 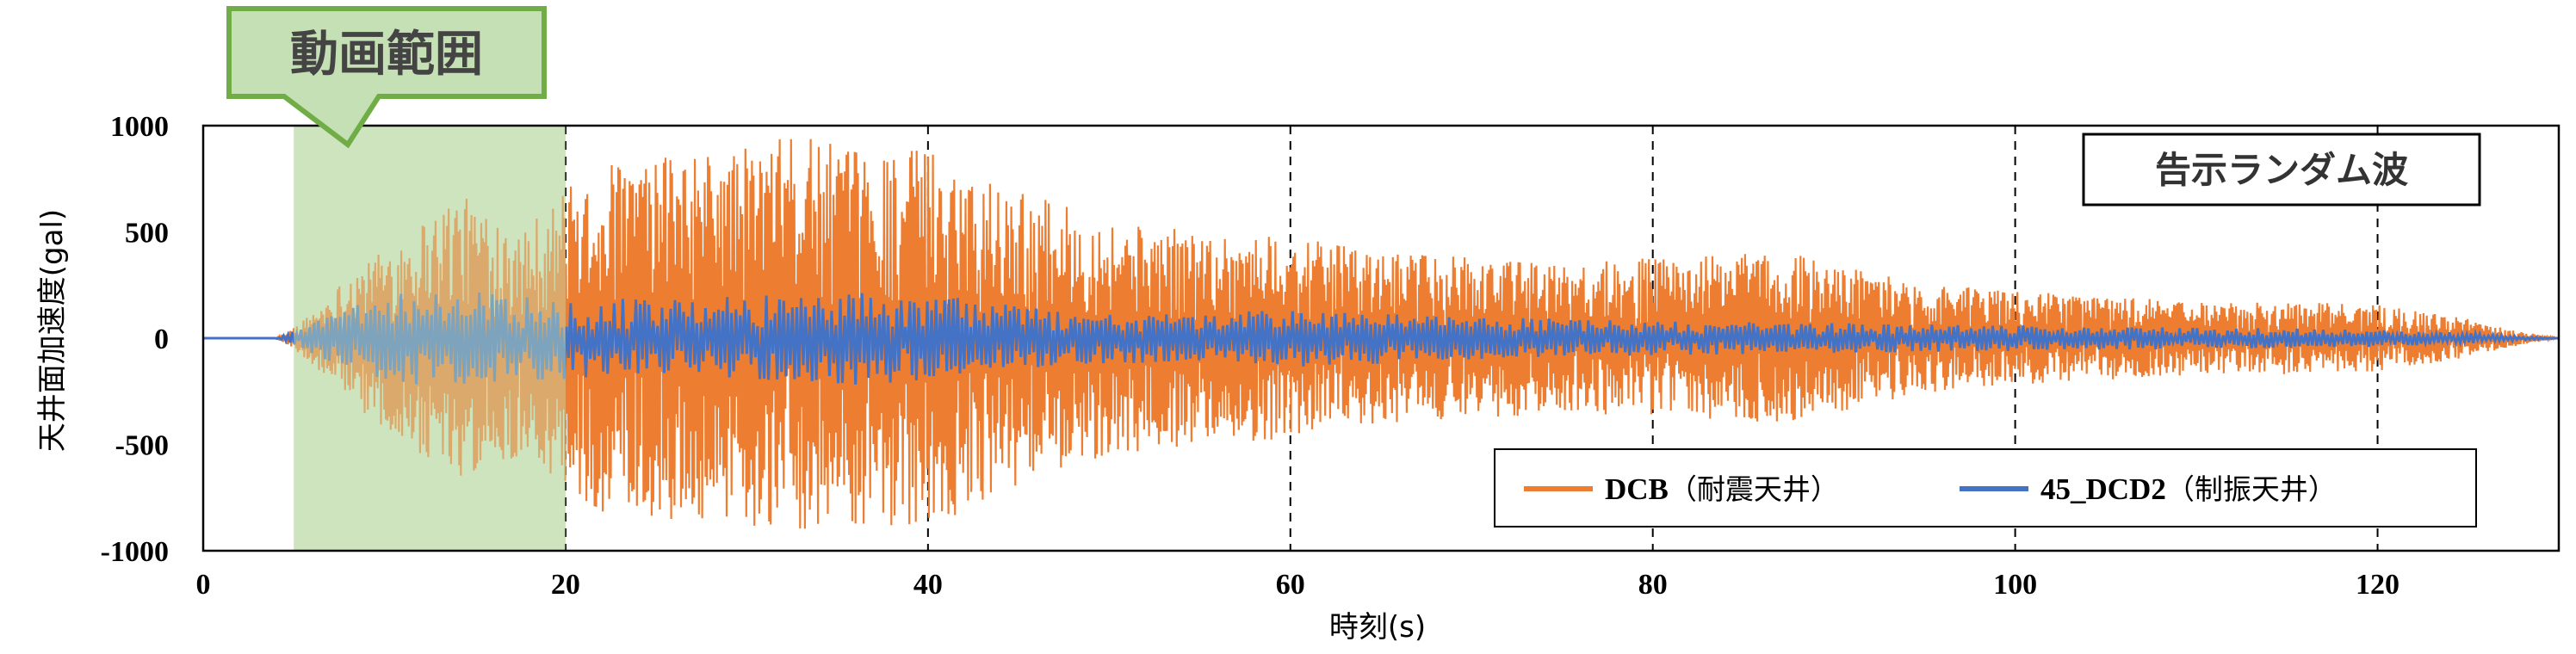 I want to click on wave-type-label: 告示ランダム波, so click(x=2281, y=170).